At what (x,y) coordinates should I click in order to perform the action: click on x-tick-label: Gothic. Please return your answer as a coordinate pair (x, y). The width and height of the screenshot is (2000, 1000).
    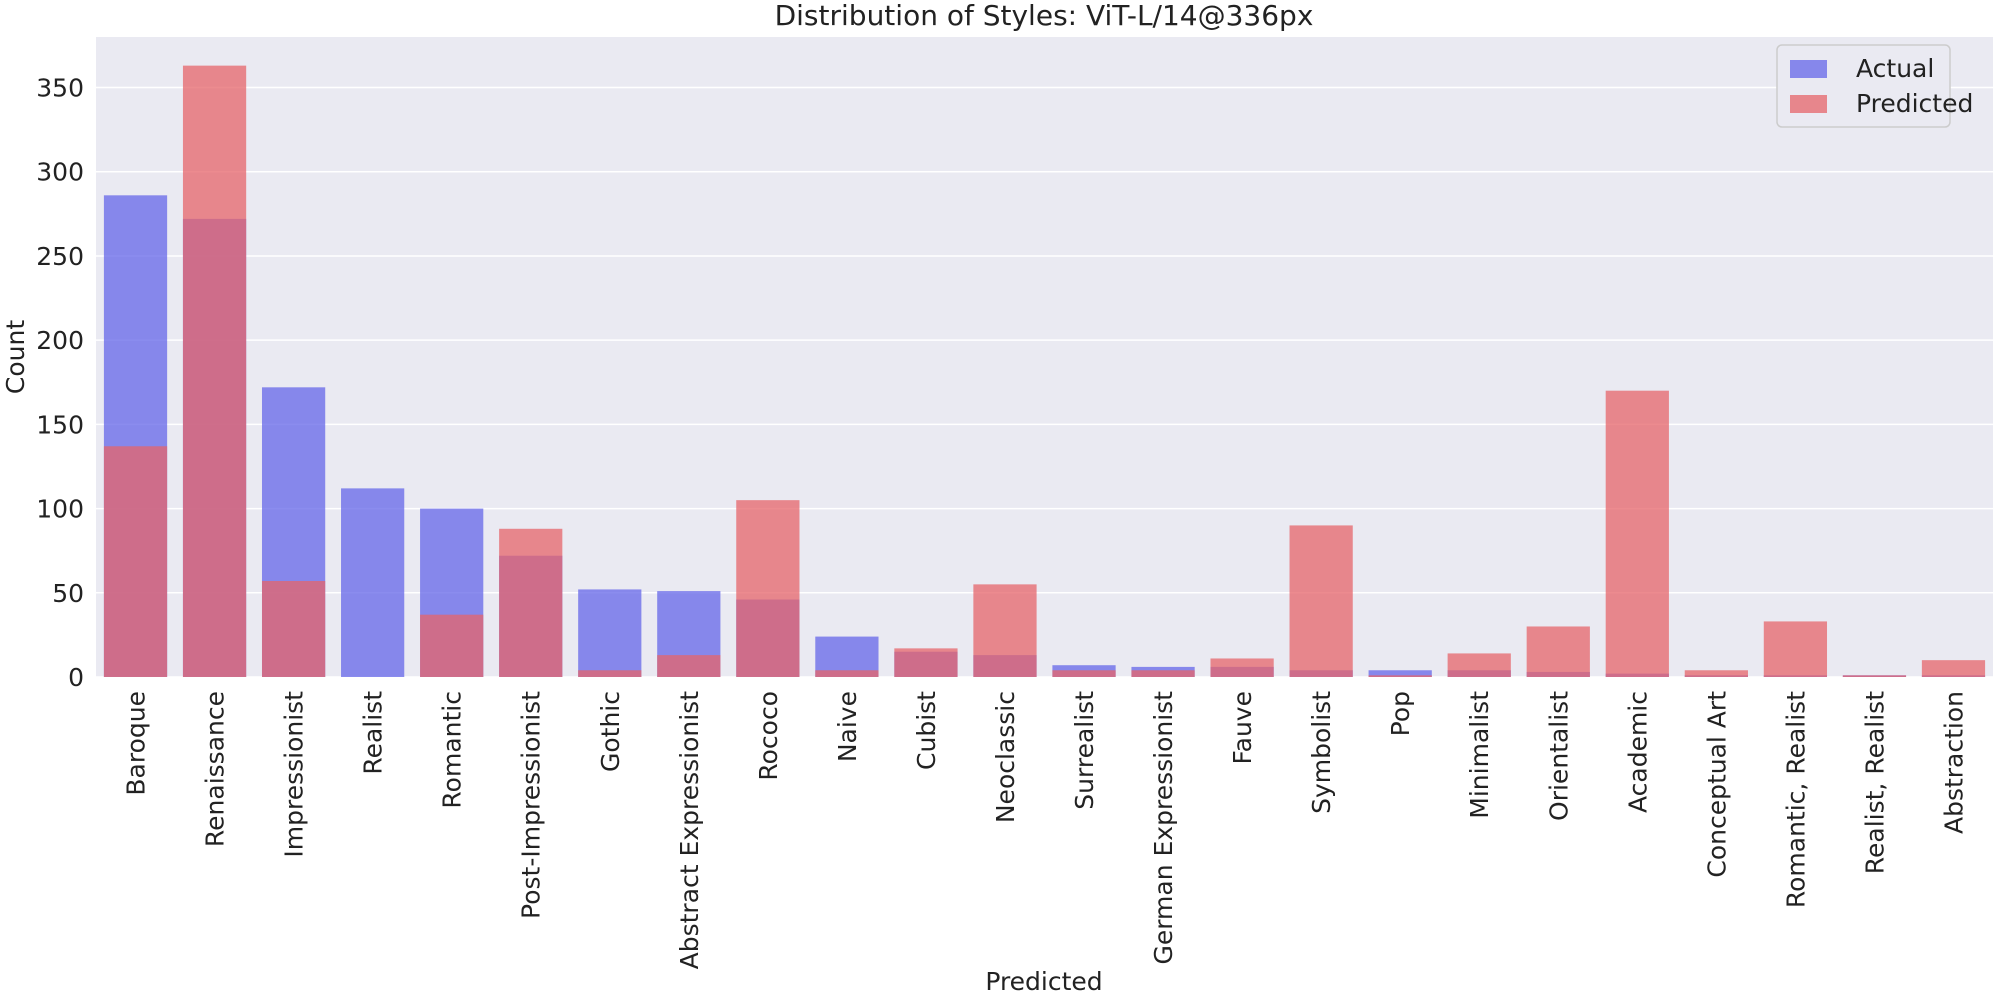
    Looking at the image, I should click on (610, 731).